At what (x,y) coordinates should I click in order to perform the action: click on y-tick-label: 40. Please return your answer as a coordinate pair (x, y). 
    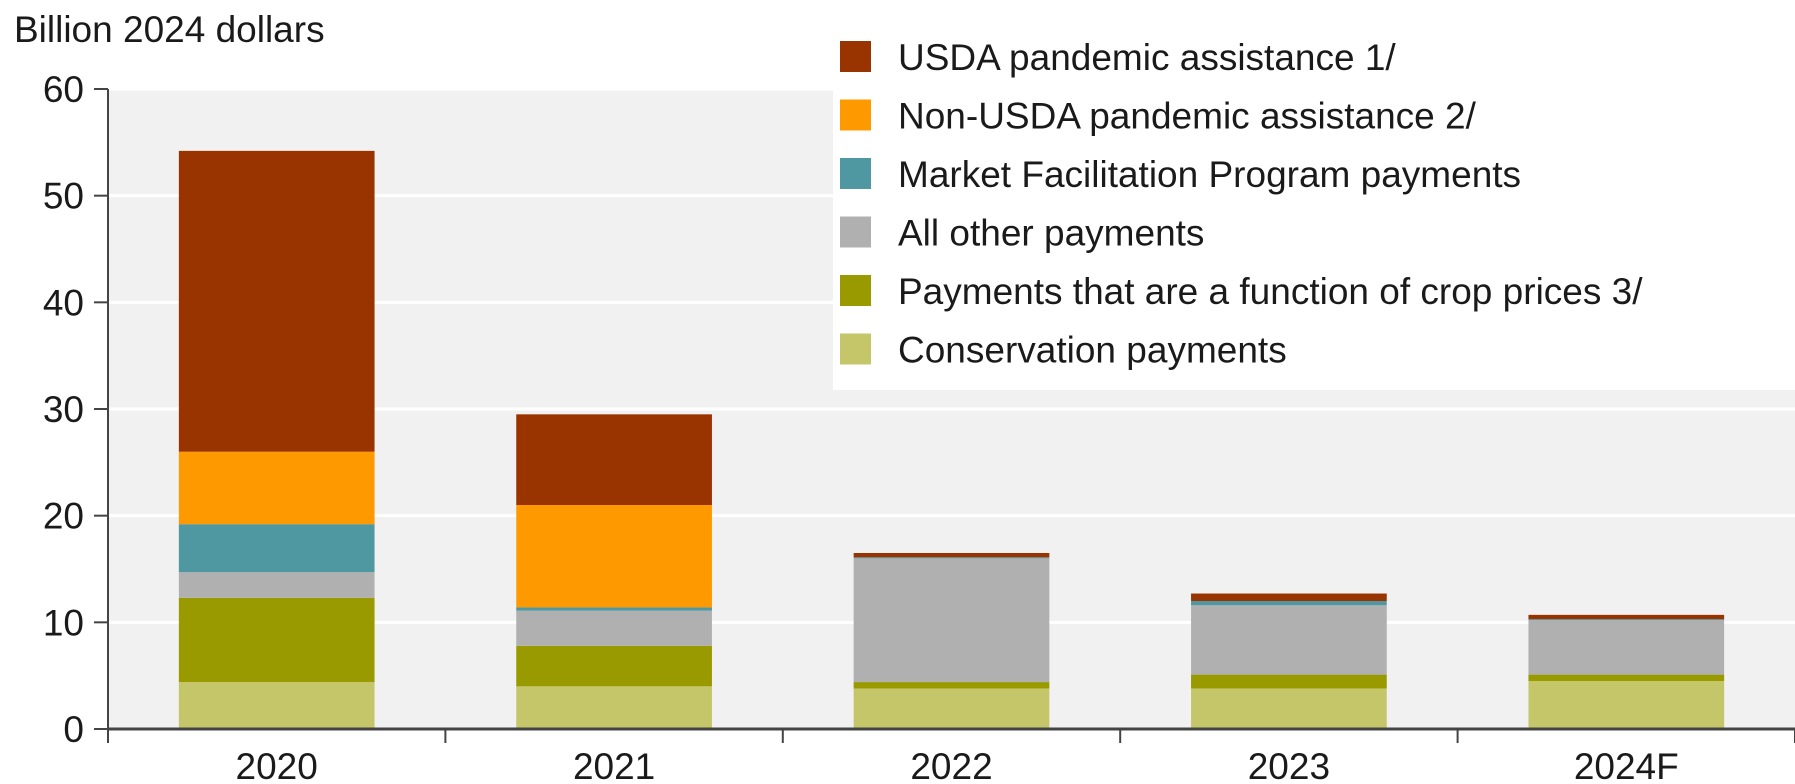
    Looking at the image, I should click on (63, 302).